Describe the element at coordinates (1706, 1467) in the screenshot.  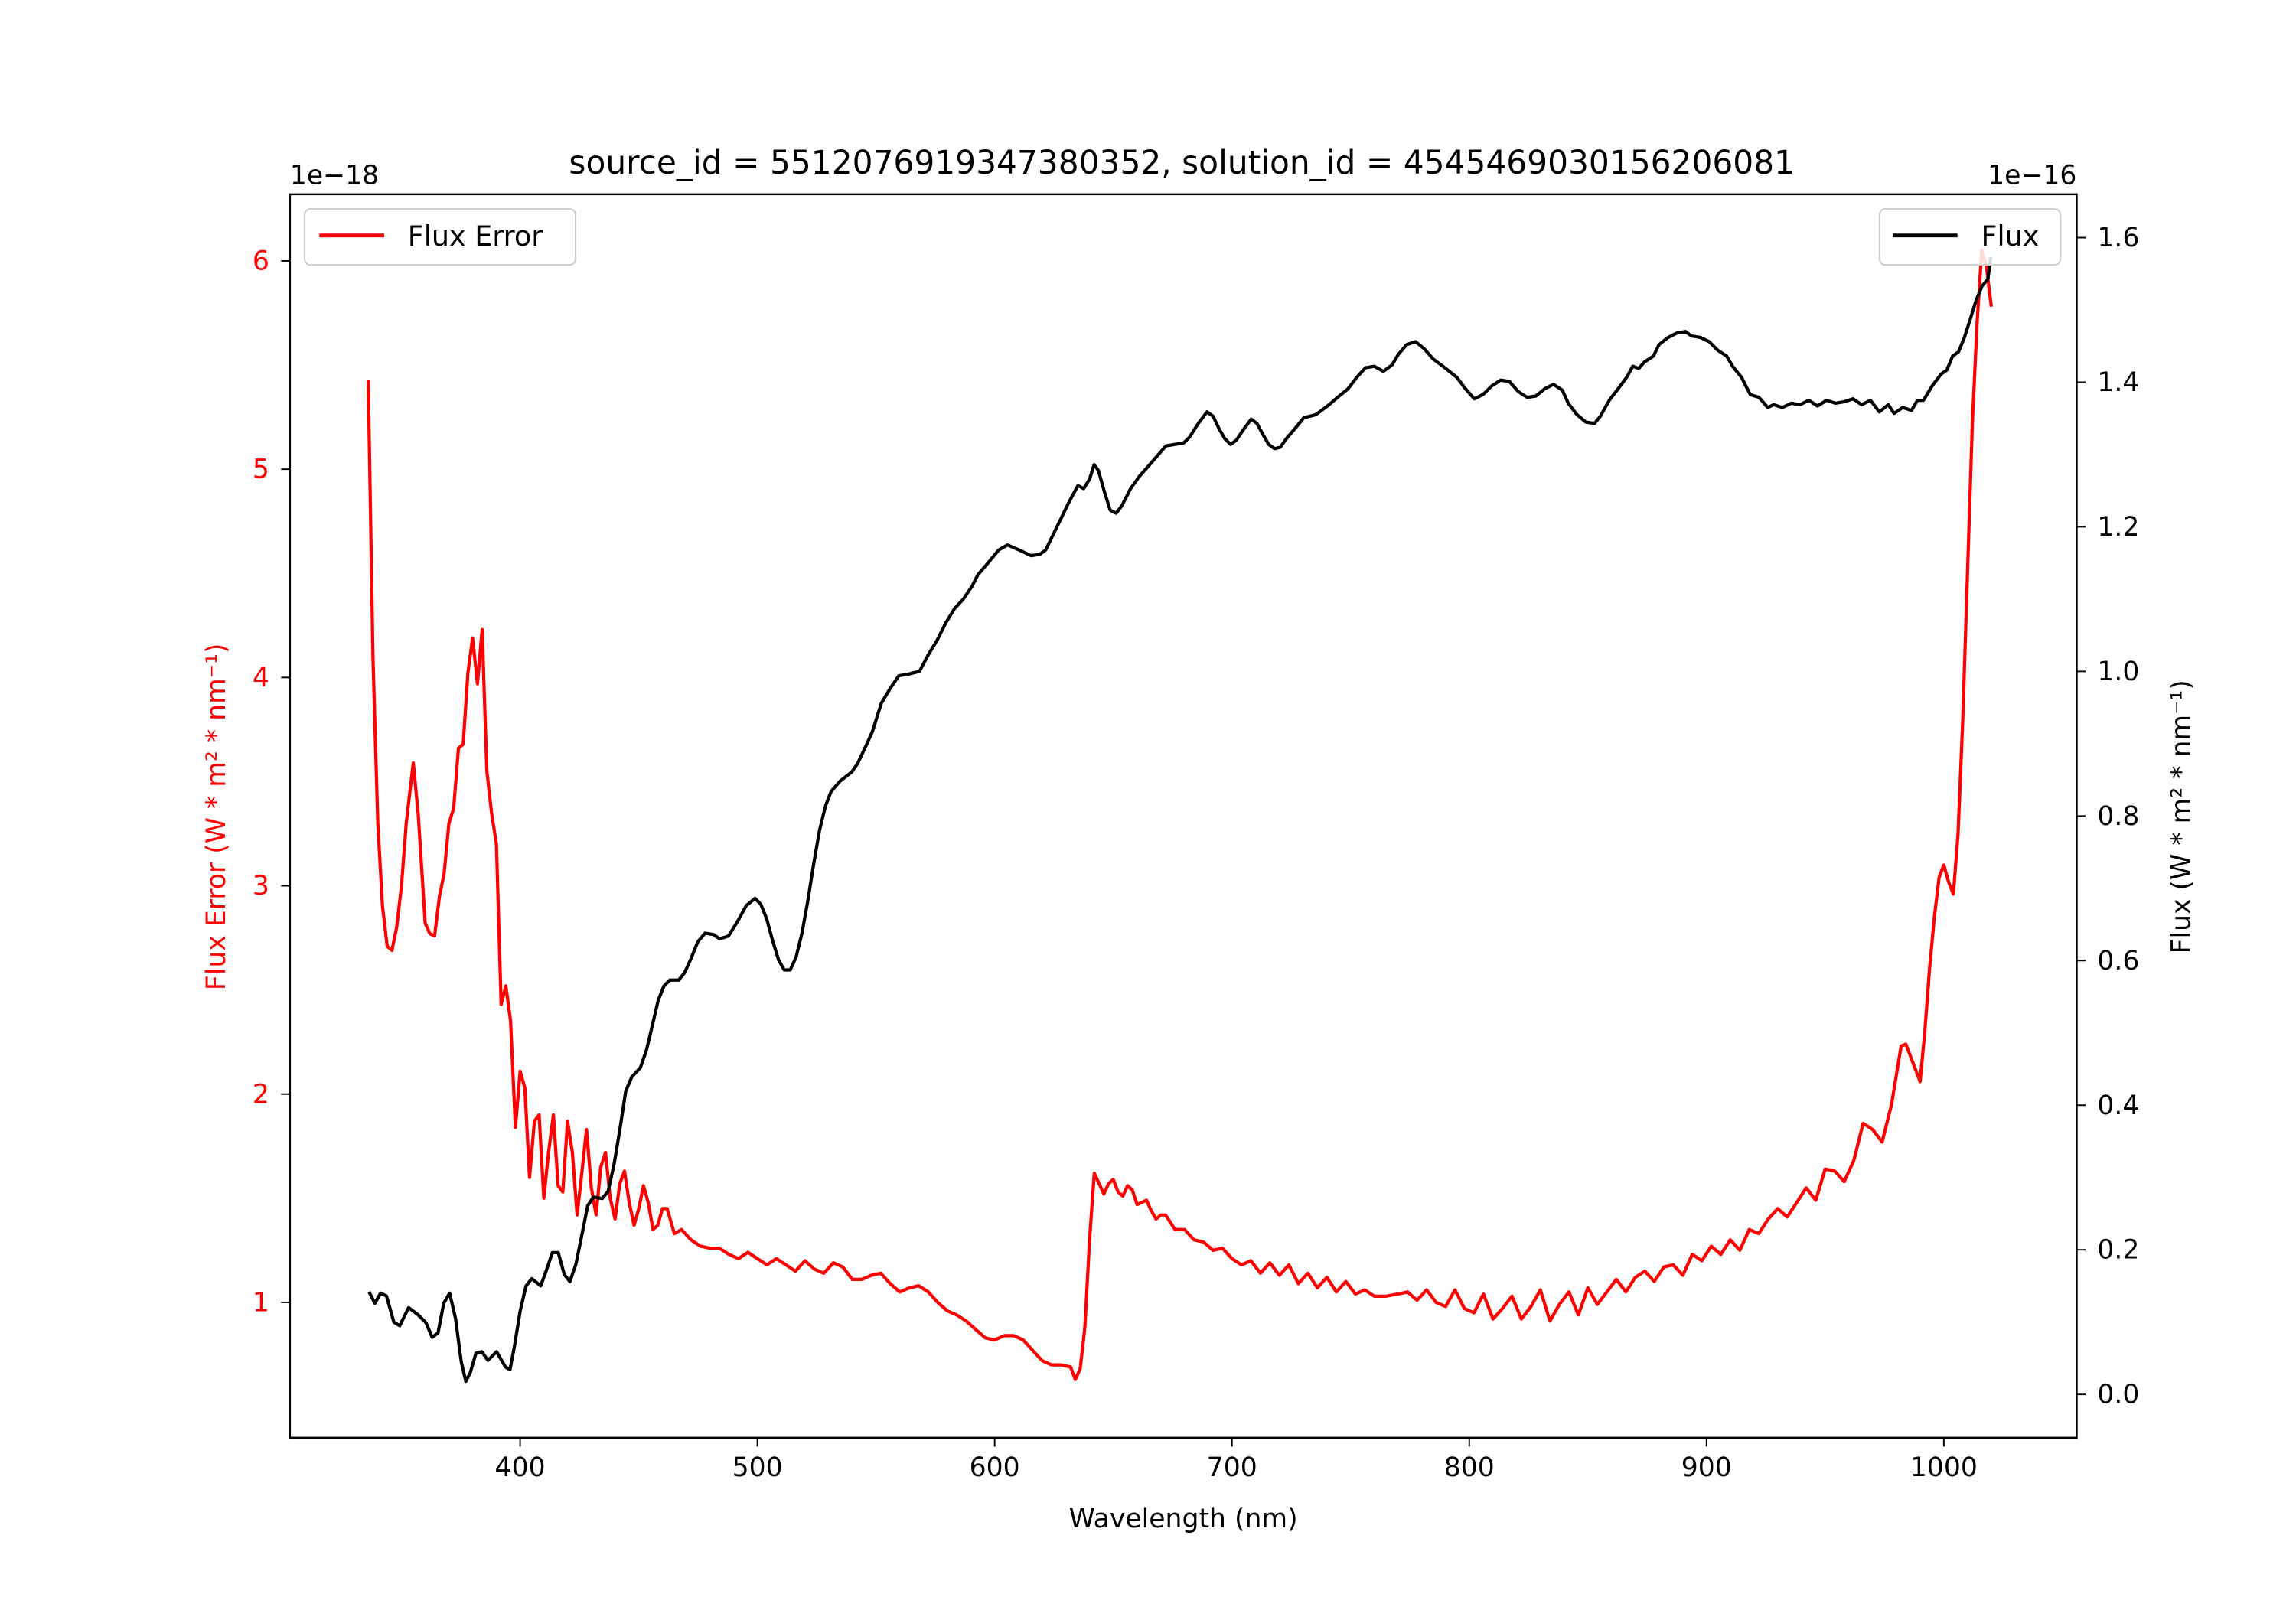
I see `x-tick-label: 900` at that location.